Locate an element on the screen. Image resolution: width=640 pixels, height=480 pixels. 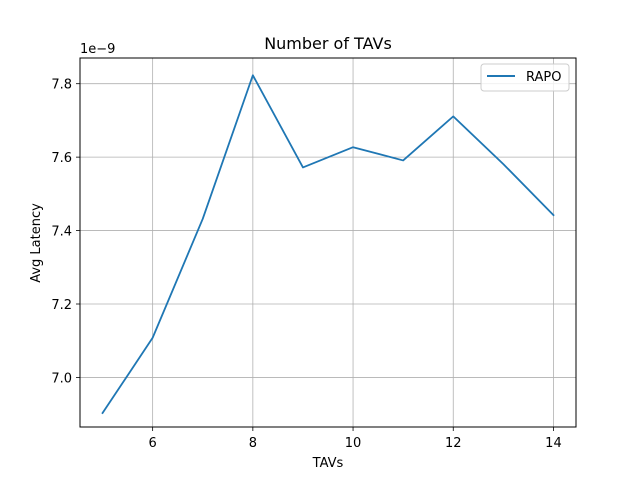
y-tick-label: 7.8 is located at coordinates (61, 85).